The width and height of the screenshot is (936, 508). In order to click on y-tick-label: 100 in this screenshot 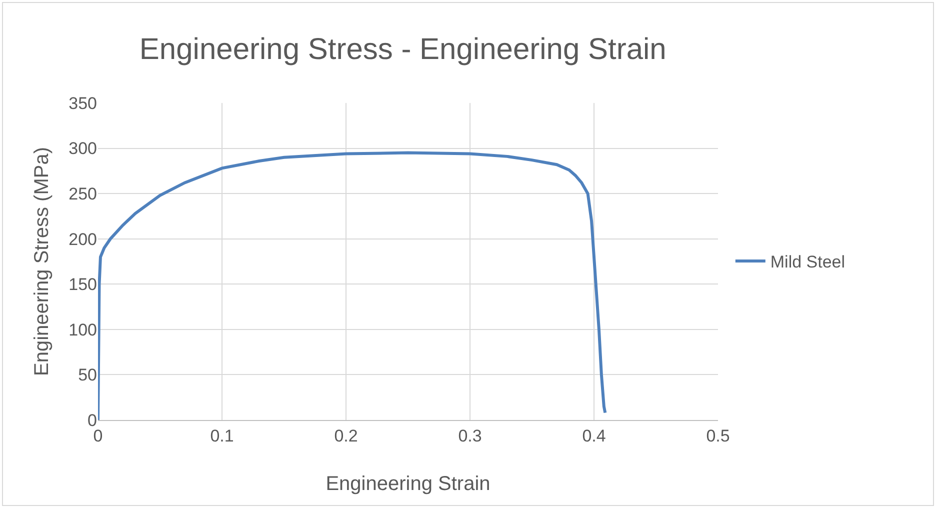, I will do `click(82, 330)`.